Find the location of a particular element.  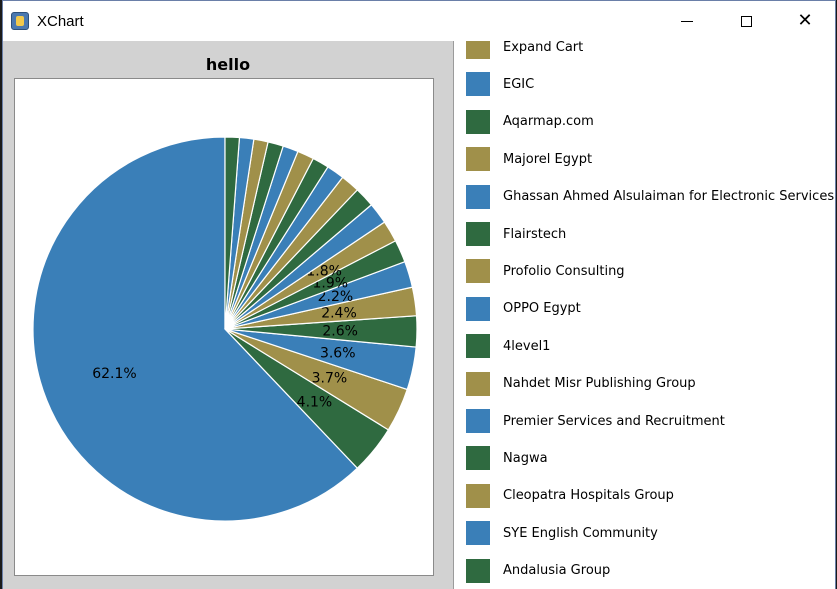

legend-label: Aqarmap.com is located at coordinates (548, 122).